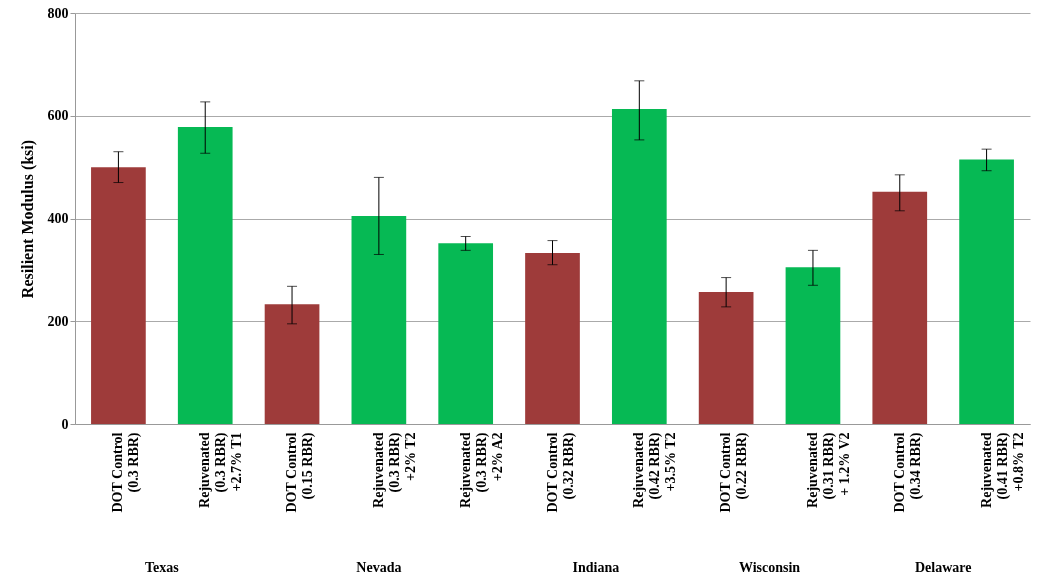 The image size is (1039, 583). I want to click on x-tick-label: Rejuvenated (0.42 RBR) +3.5% T2, so click(655, 470).